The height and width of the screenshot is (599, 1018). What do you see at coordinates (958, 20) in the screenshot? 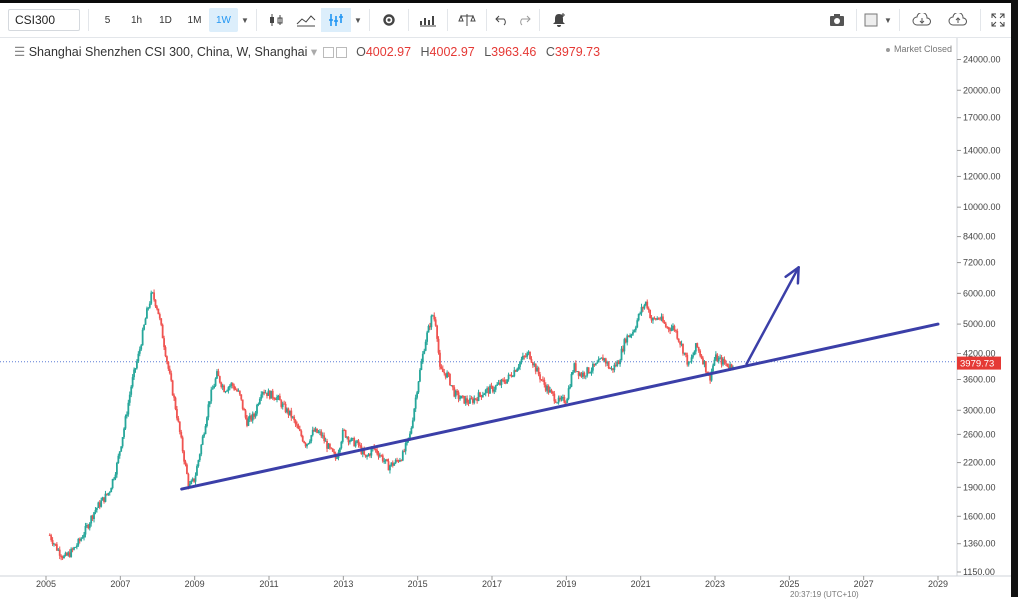
I see `cloud-up-icon` at bounding box center [958, 20].